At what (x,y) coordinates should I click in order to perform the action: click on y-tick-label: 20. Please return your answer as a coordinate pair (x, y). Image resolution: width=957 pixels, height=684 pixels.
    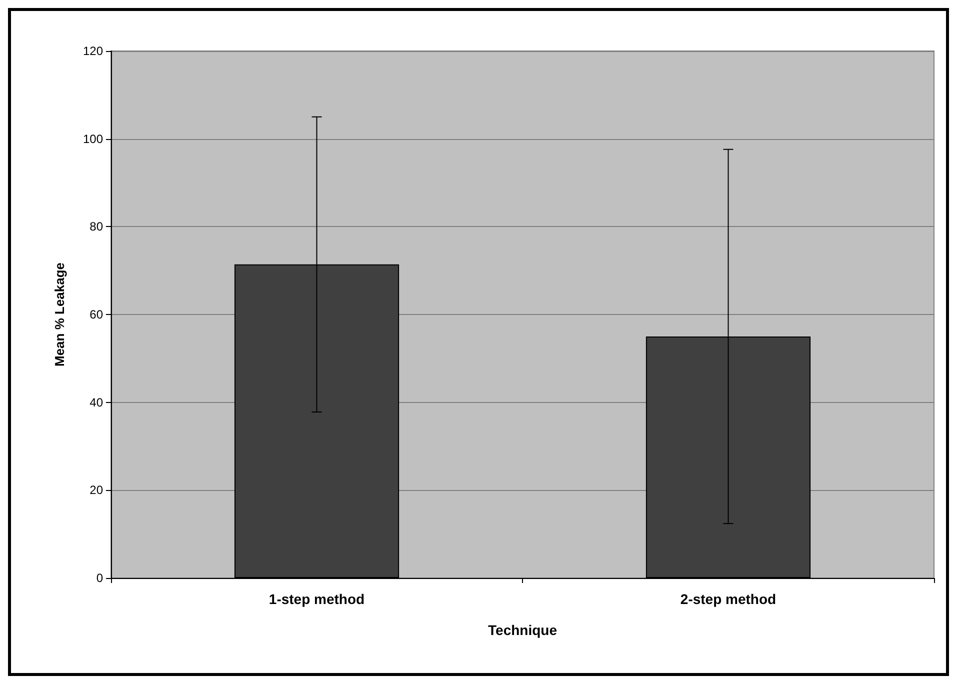
    Looking at the image, I should click on (97, 490).